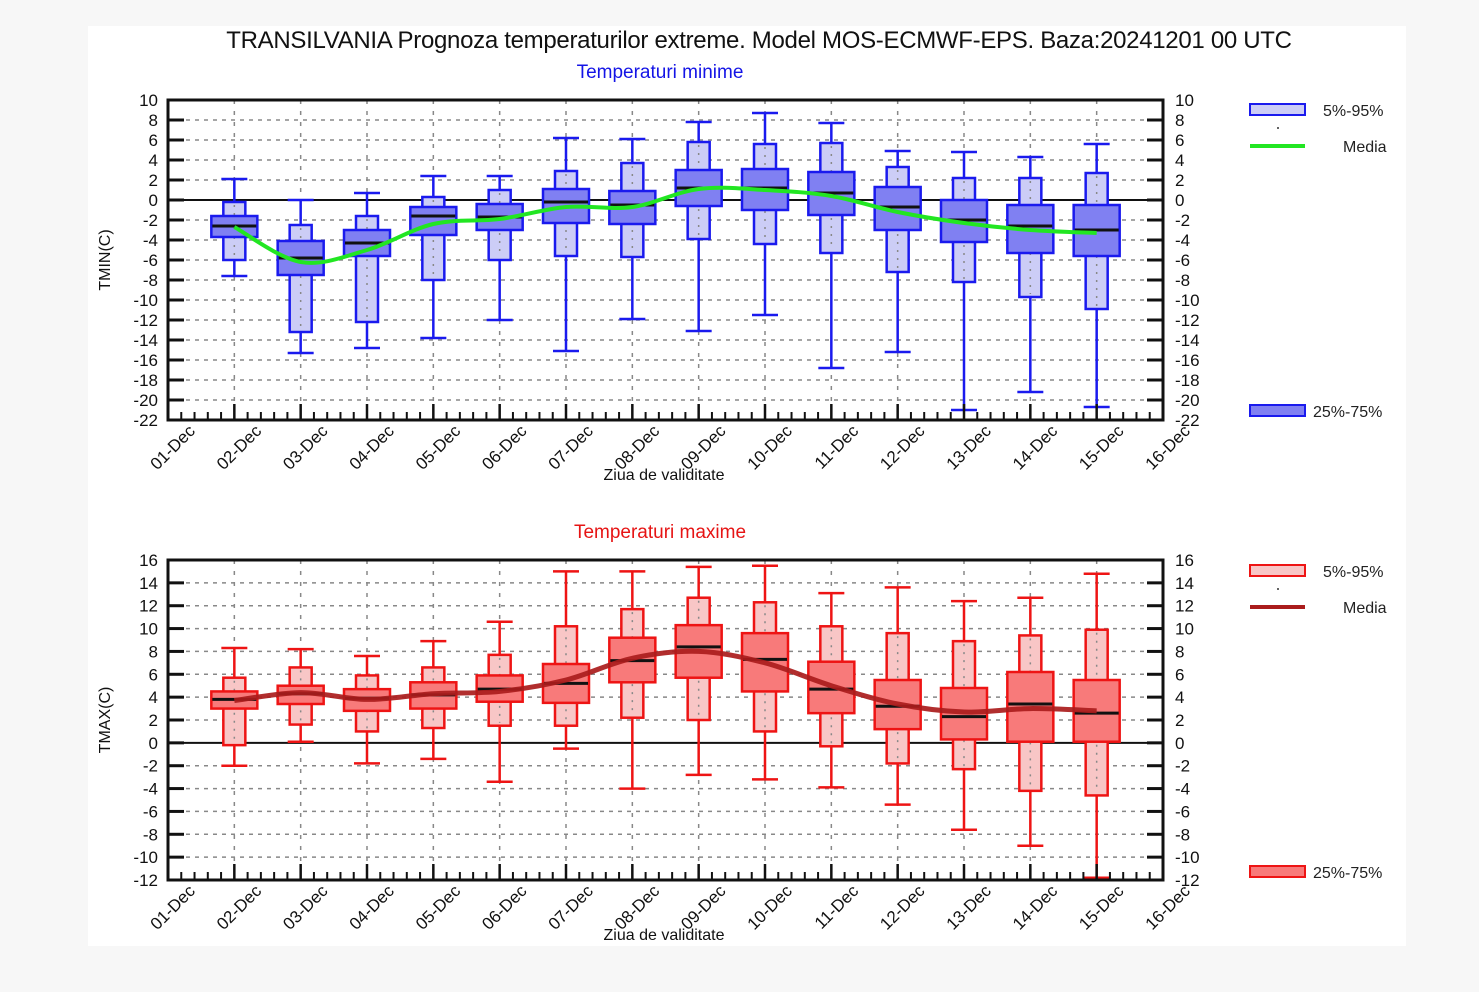 The image size is (1479, 992). I want to click on x-tick-label: 11-Dec, so click(837, 907).